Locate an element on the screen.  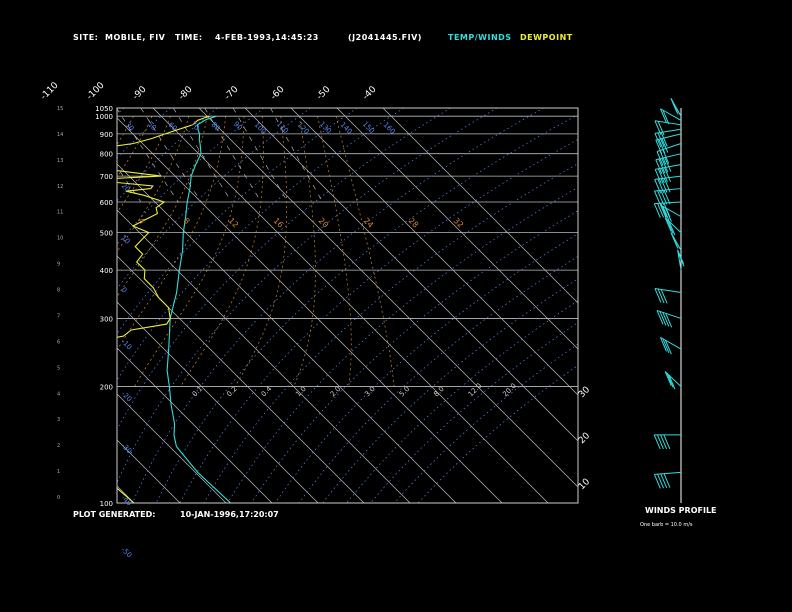
height-tick-label: 5 is located at coordinates (58, 368).